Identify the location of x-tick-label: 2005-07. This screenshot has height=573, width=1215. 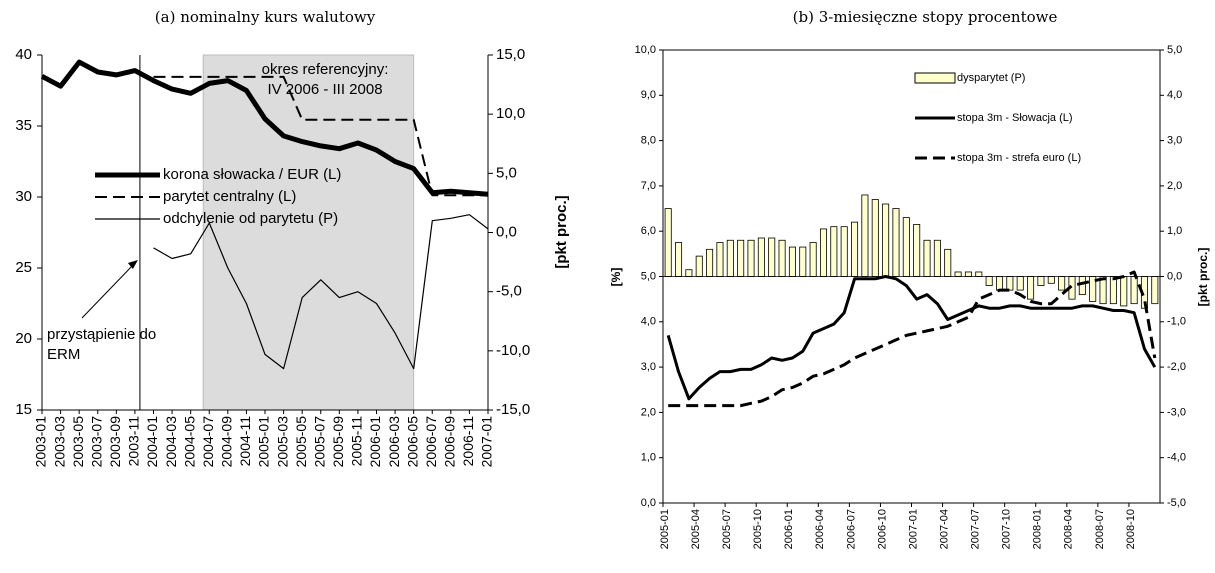
(319, 442).